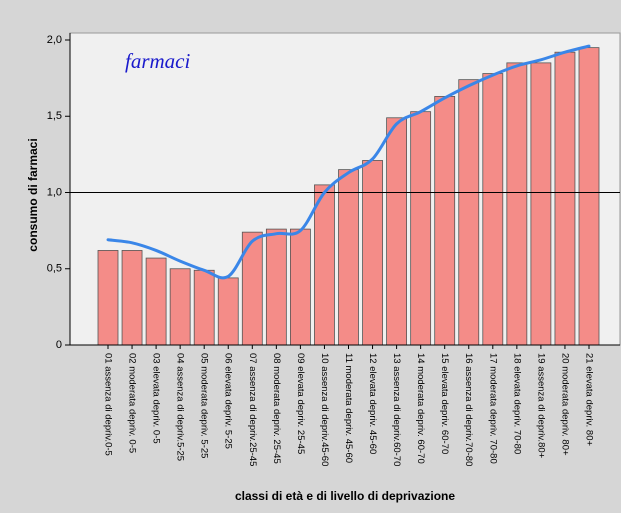  I want to click on x-tick-label: 01 assenza di depriv.0-5, so click(107, 404).